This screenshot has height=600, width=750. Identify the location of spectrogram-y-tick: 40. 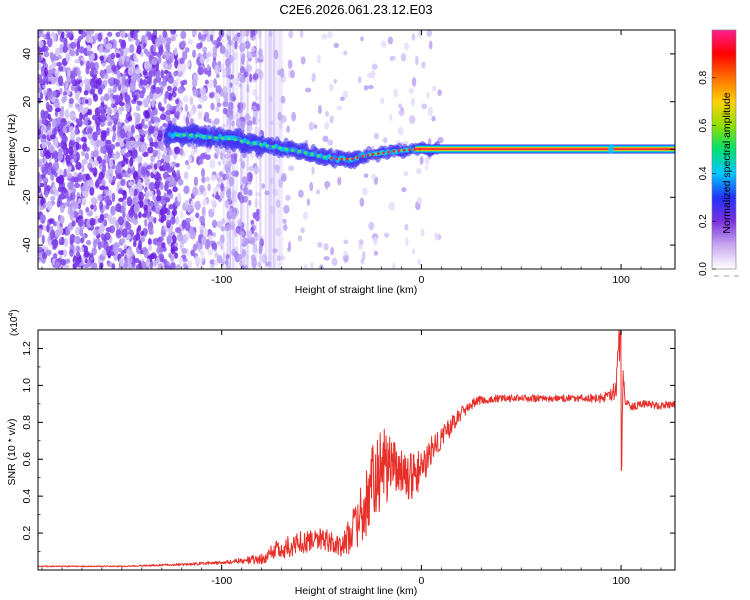
(348, 54).